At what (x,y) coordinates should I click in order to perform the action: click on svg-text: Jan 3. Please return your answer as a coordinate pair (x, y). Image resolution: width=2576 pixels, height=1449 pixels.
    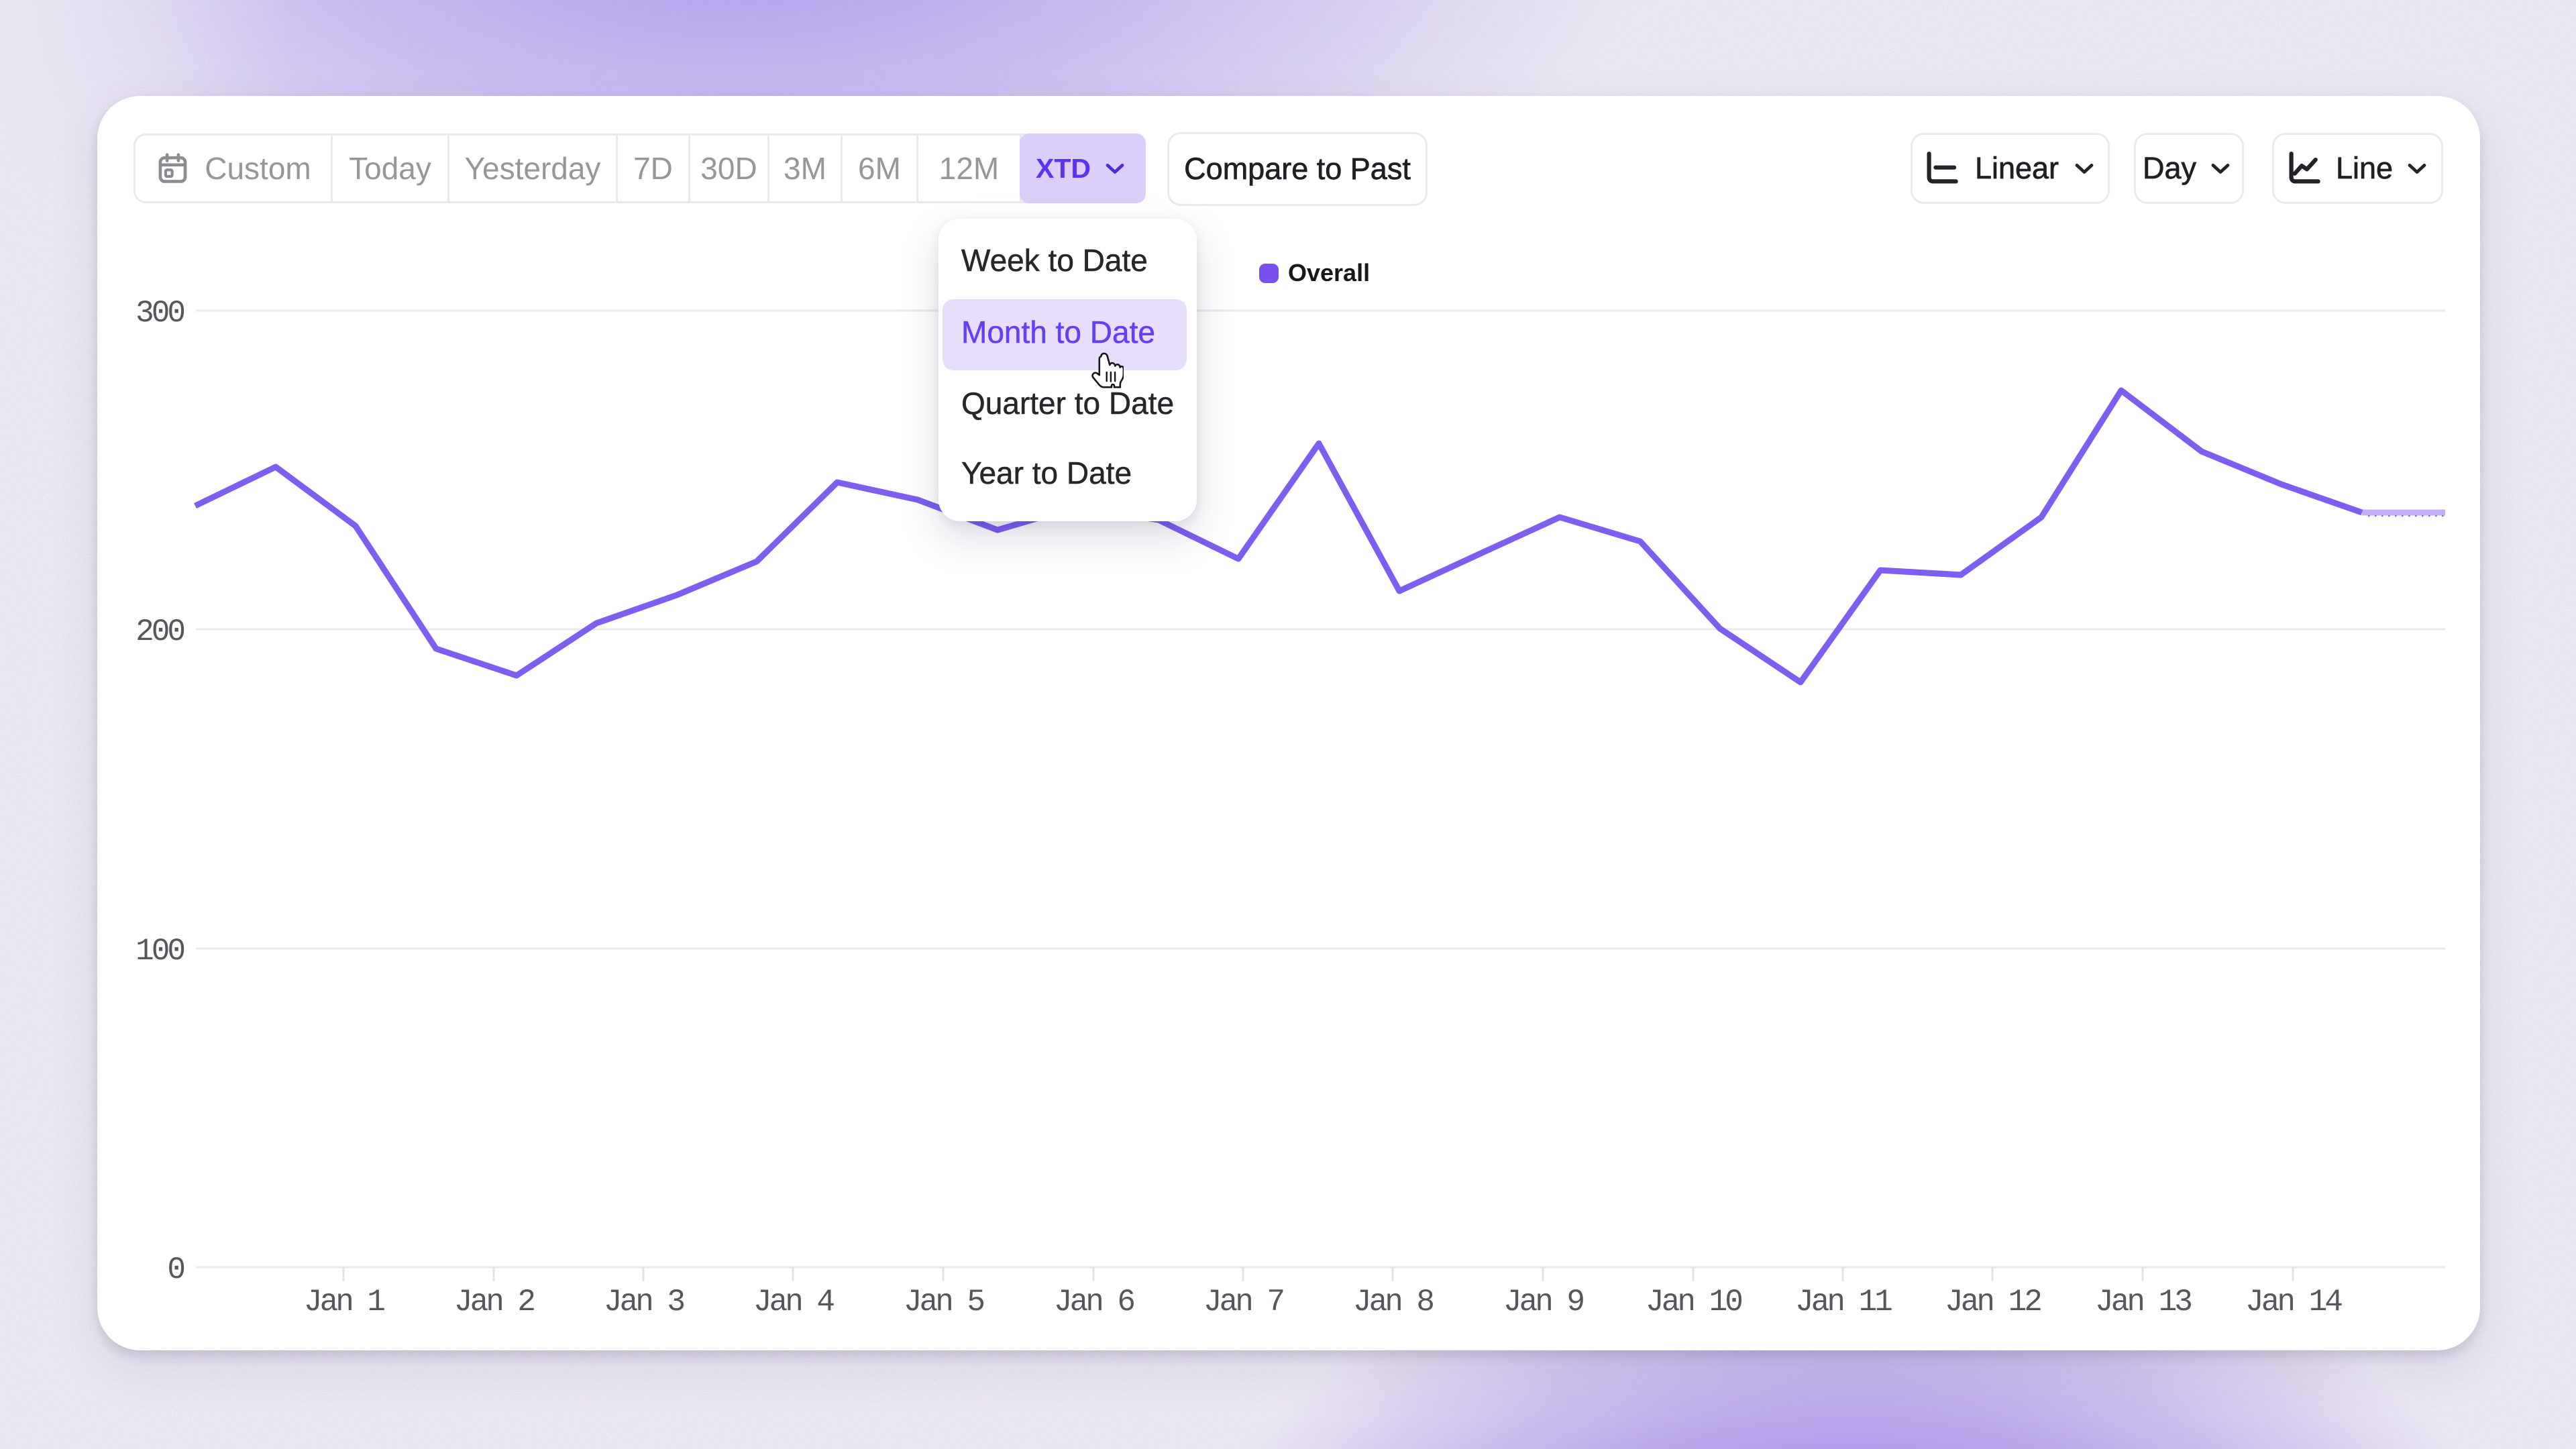
    Looking at the image, I should click on (644, 1302).